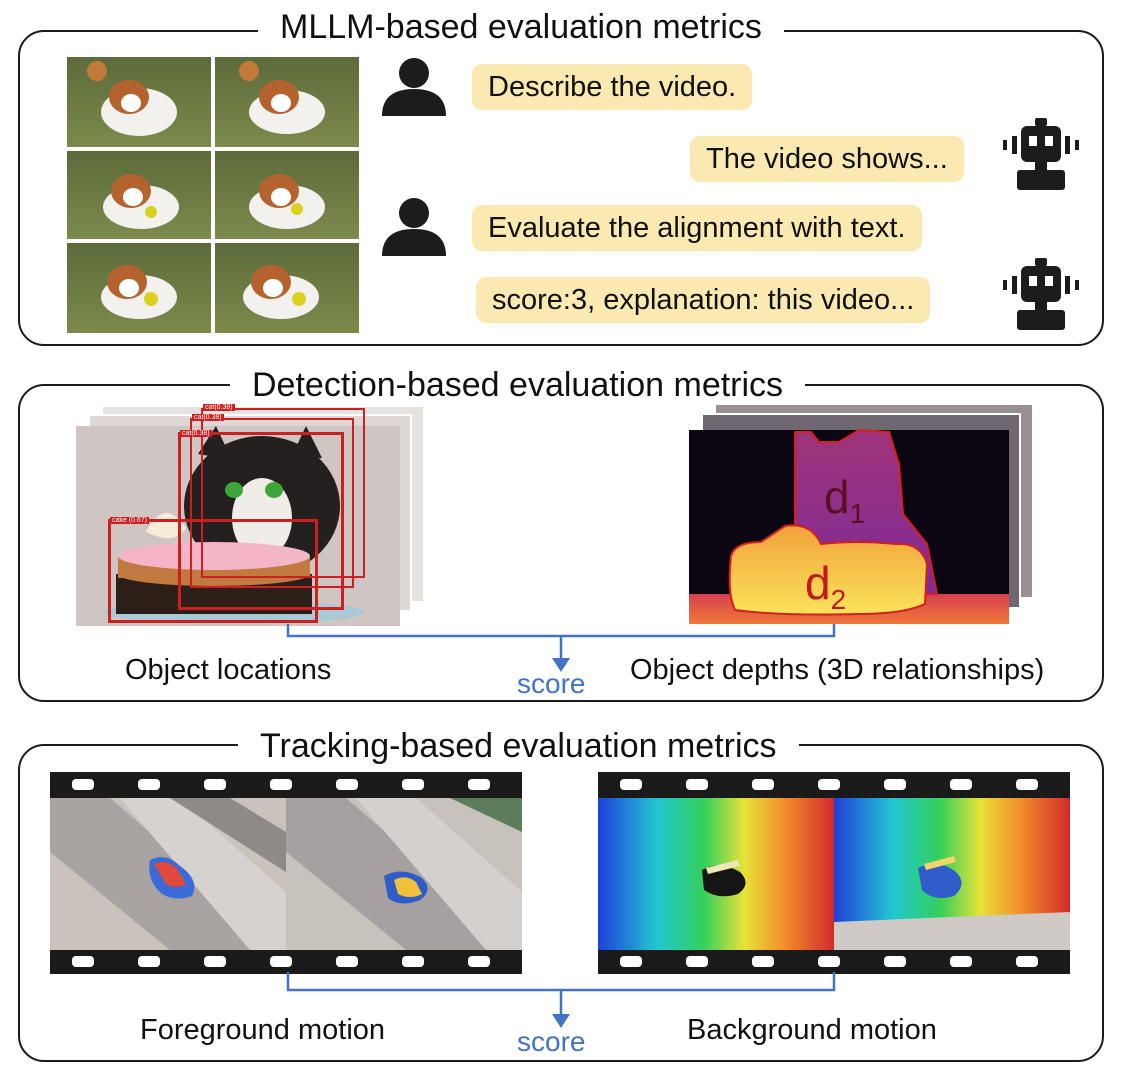  What do you see at coordinates (563, 648) in the screenshot?
I see `detection-score-connector` at bounding box center [563, 648].